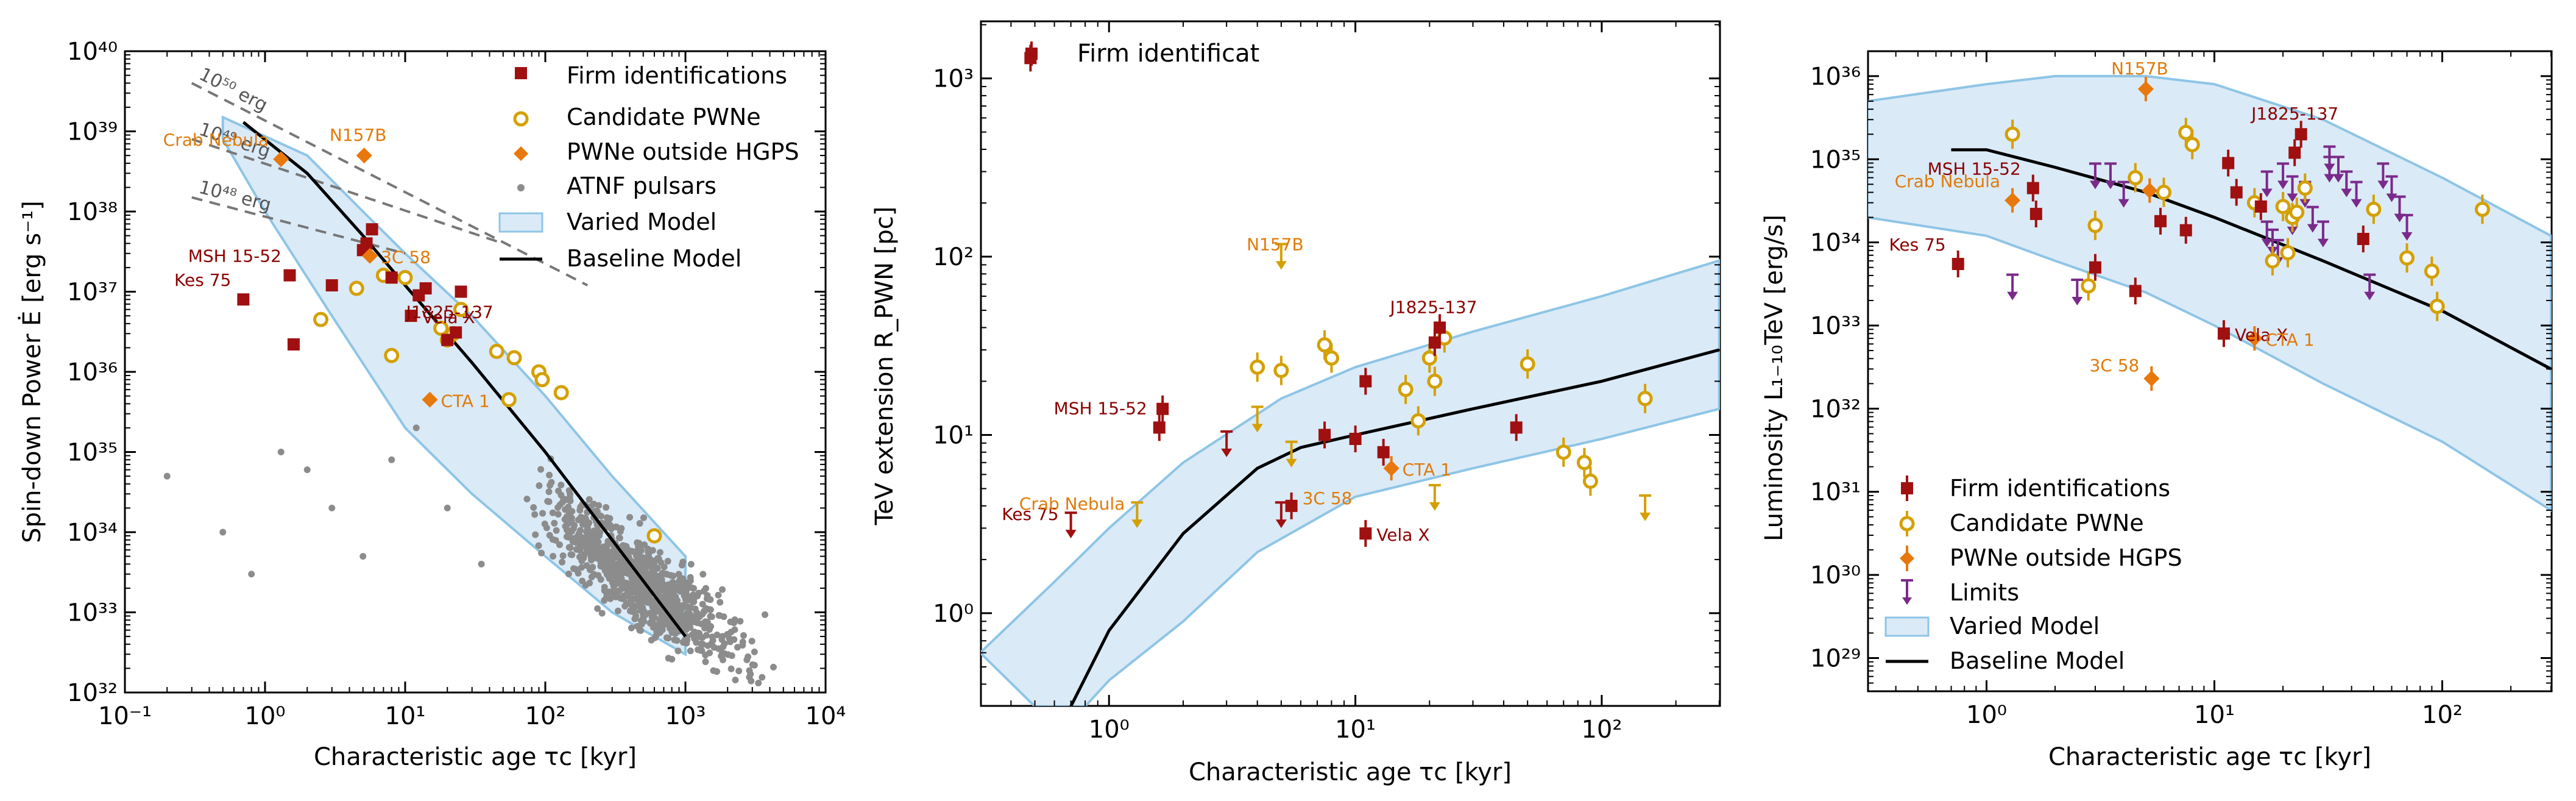  I want to click on point-label: N157B, so click(2139, 69).